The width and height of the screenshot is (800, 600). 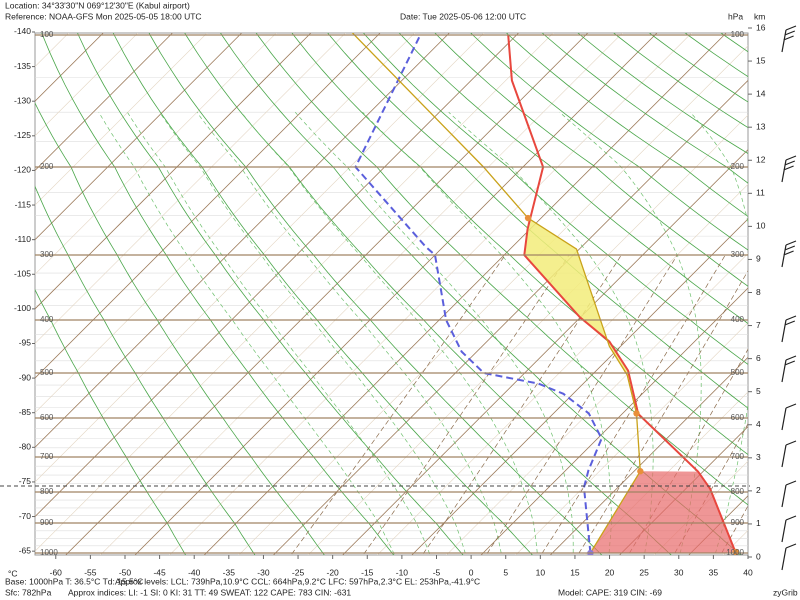 What do you see at coordinates (263, 572) in the screenshot?
I see `x-tick-label: -30` at bounding box center [263, 572].